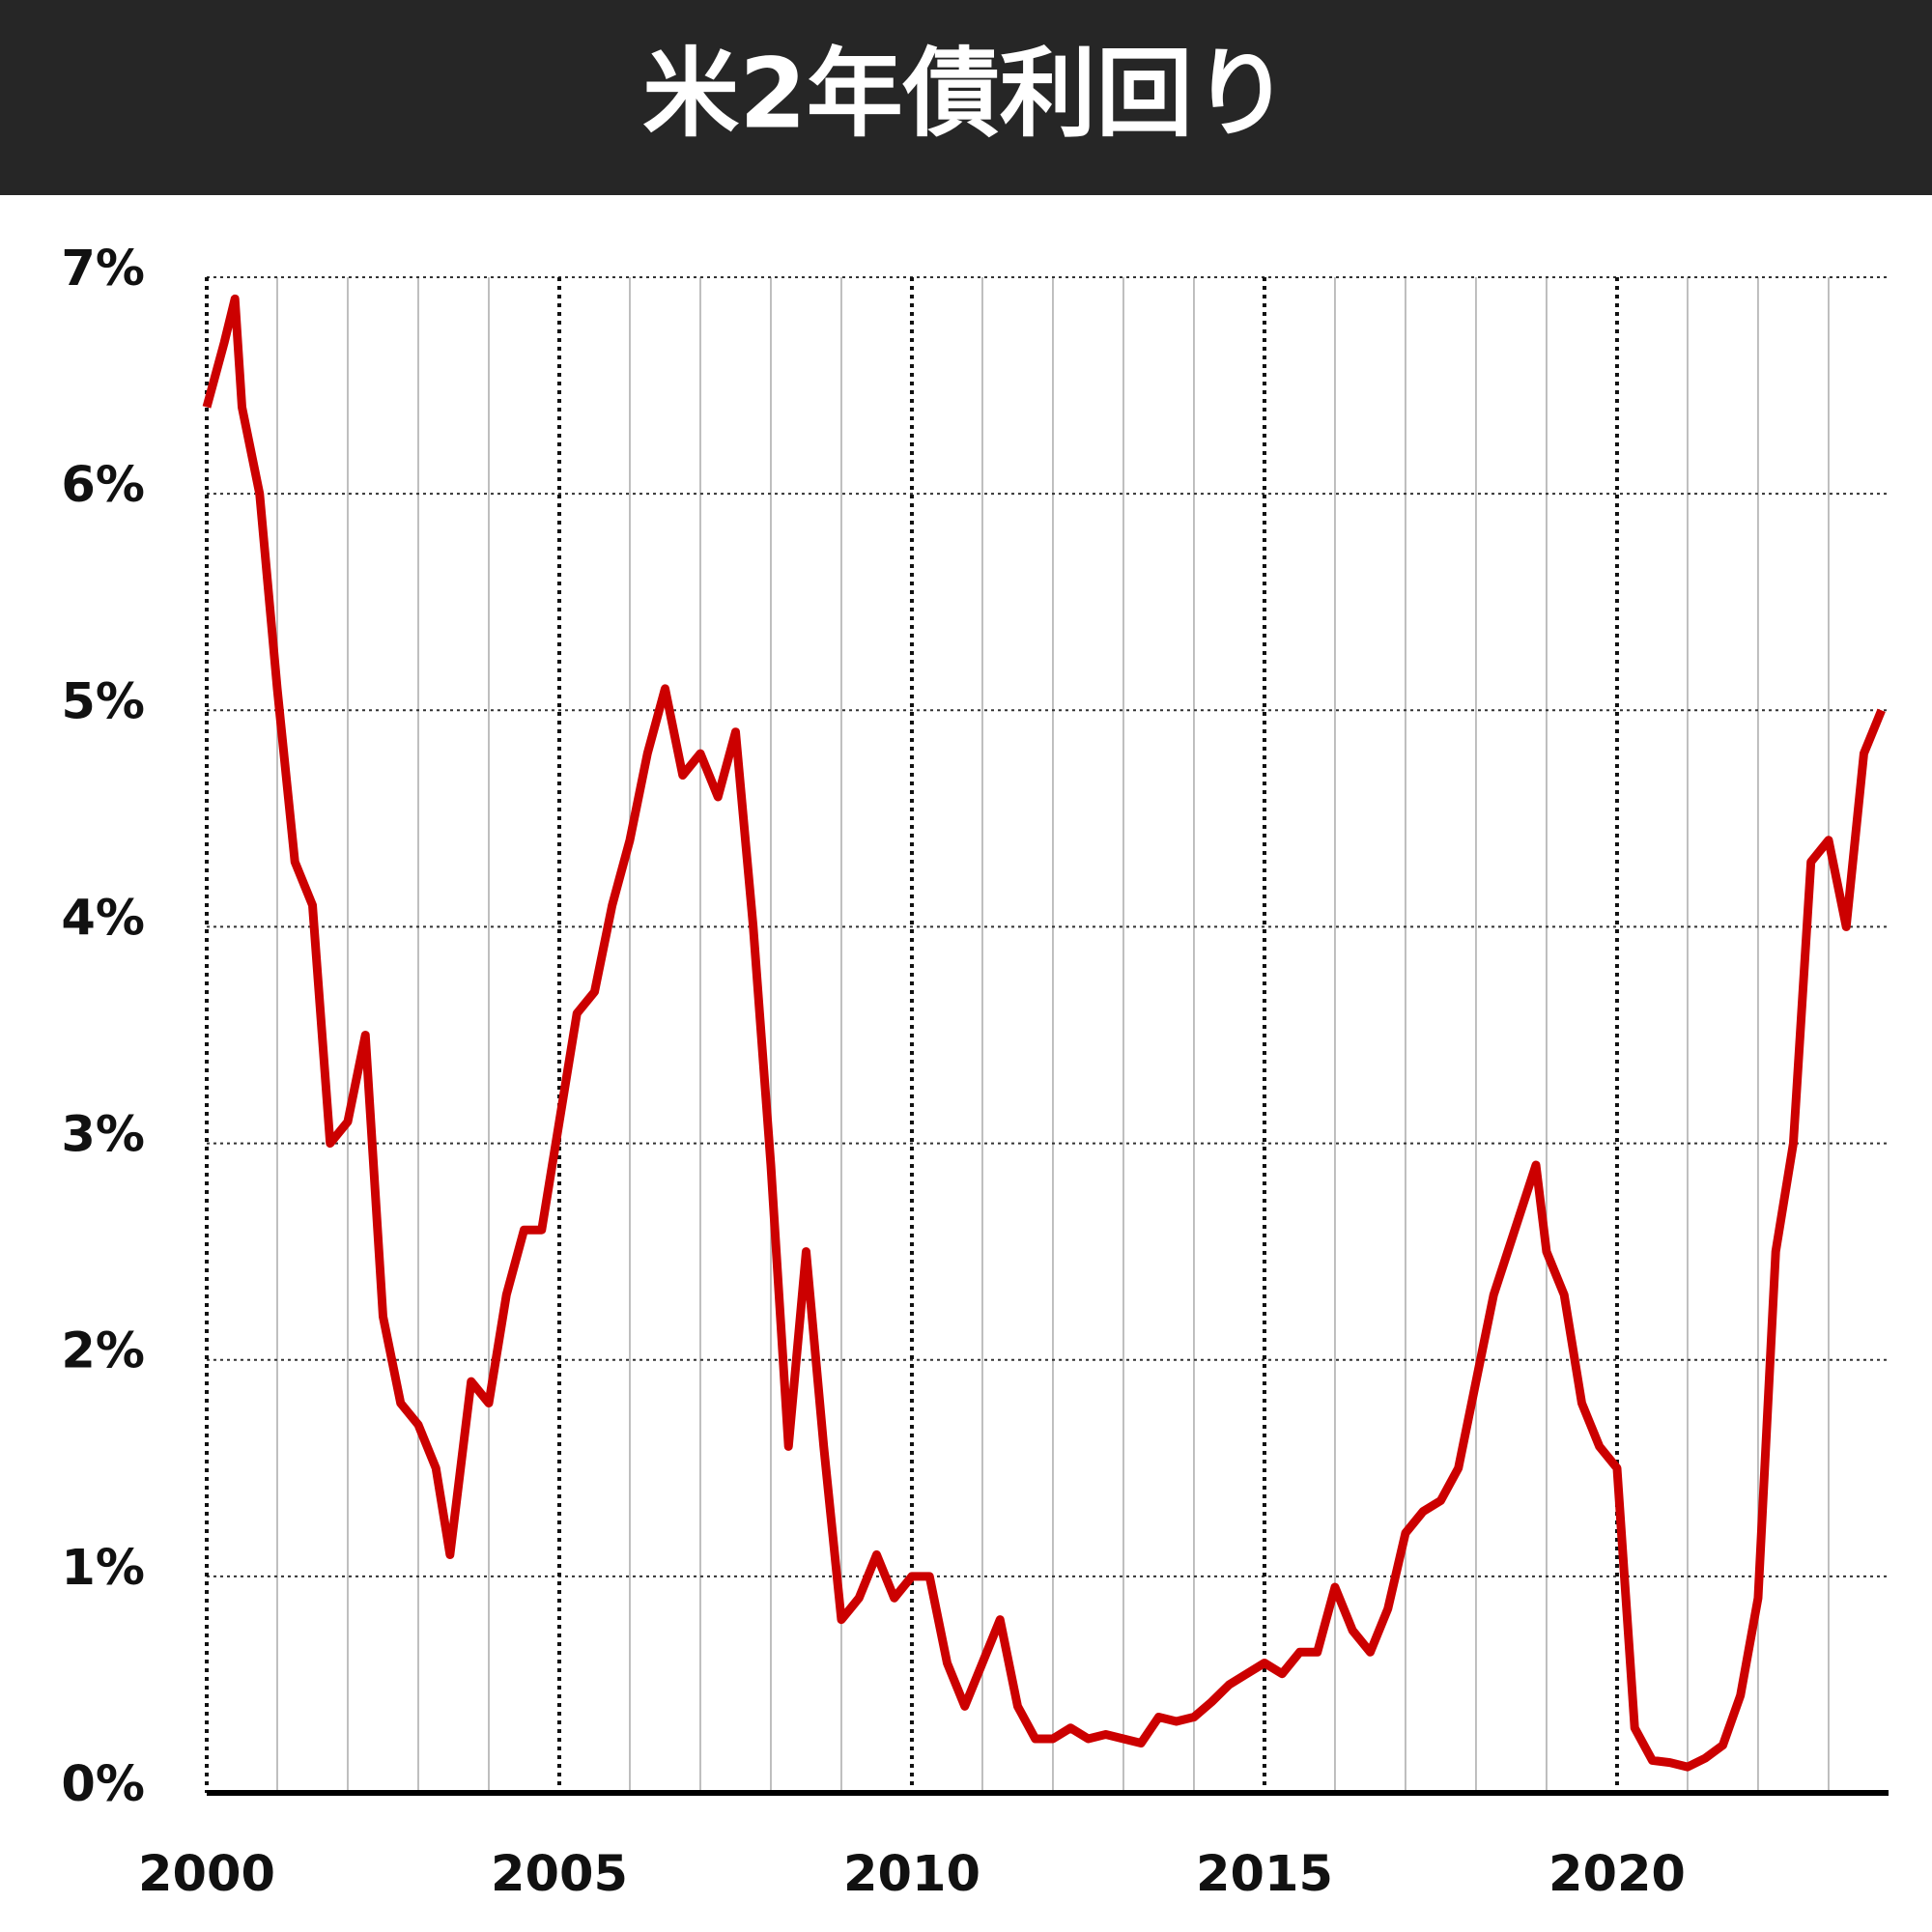 The width and height of the screenshot is (1932, 1932). Describe the element at coordinates (103, 1135) in the screenshot. I see `y-tick-label: 3%` at that location.